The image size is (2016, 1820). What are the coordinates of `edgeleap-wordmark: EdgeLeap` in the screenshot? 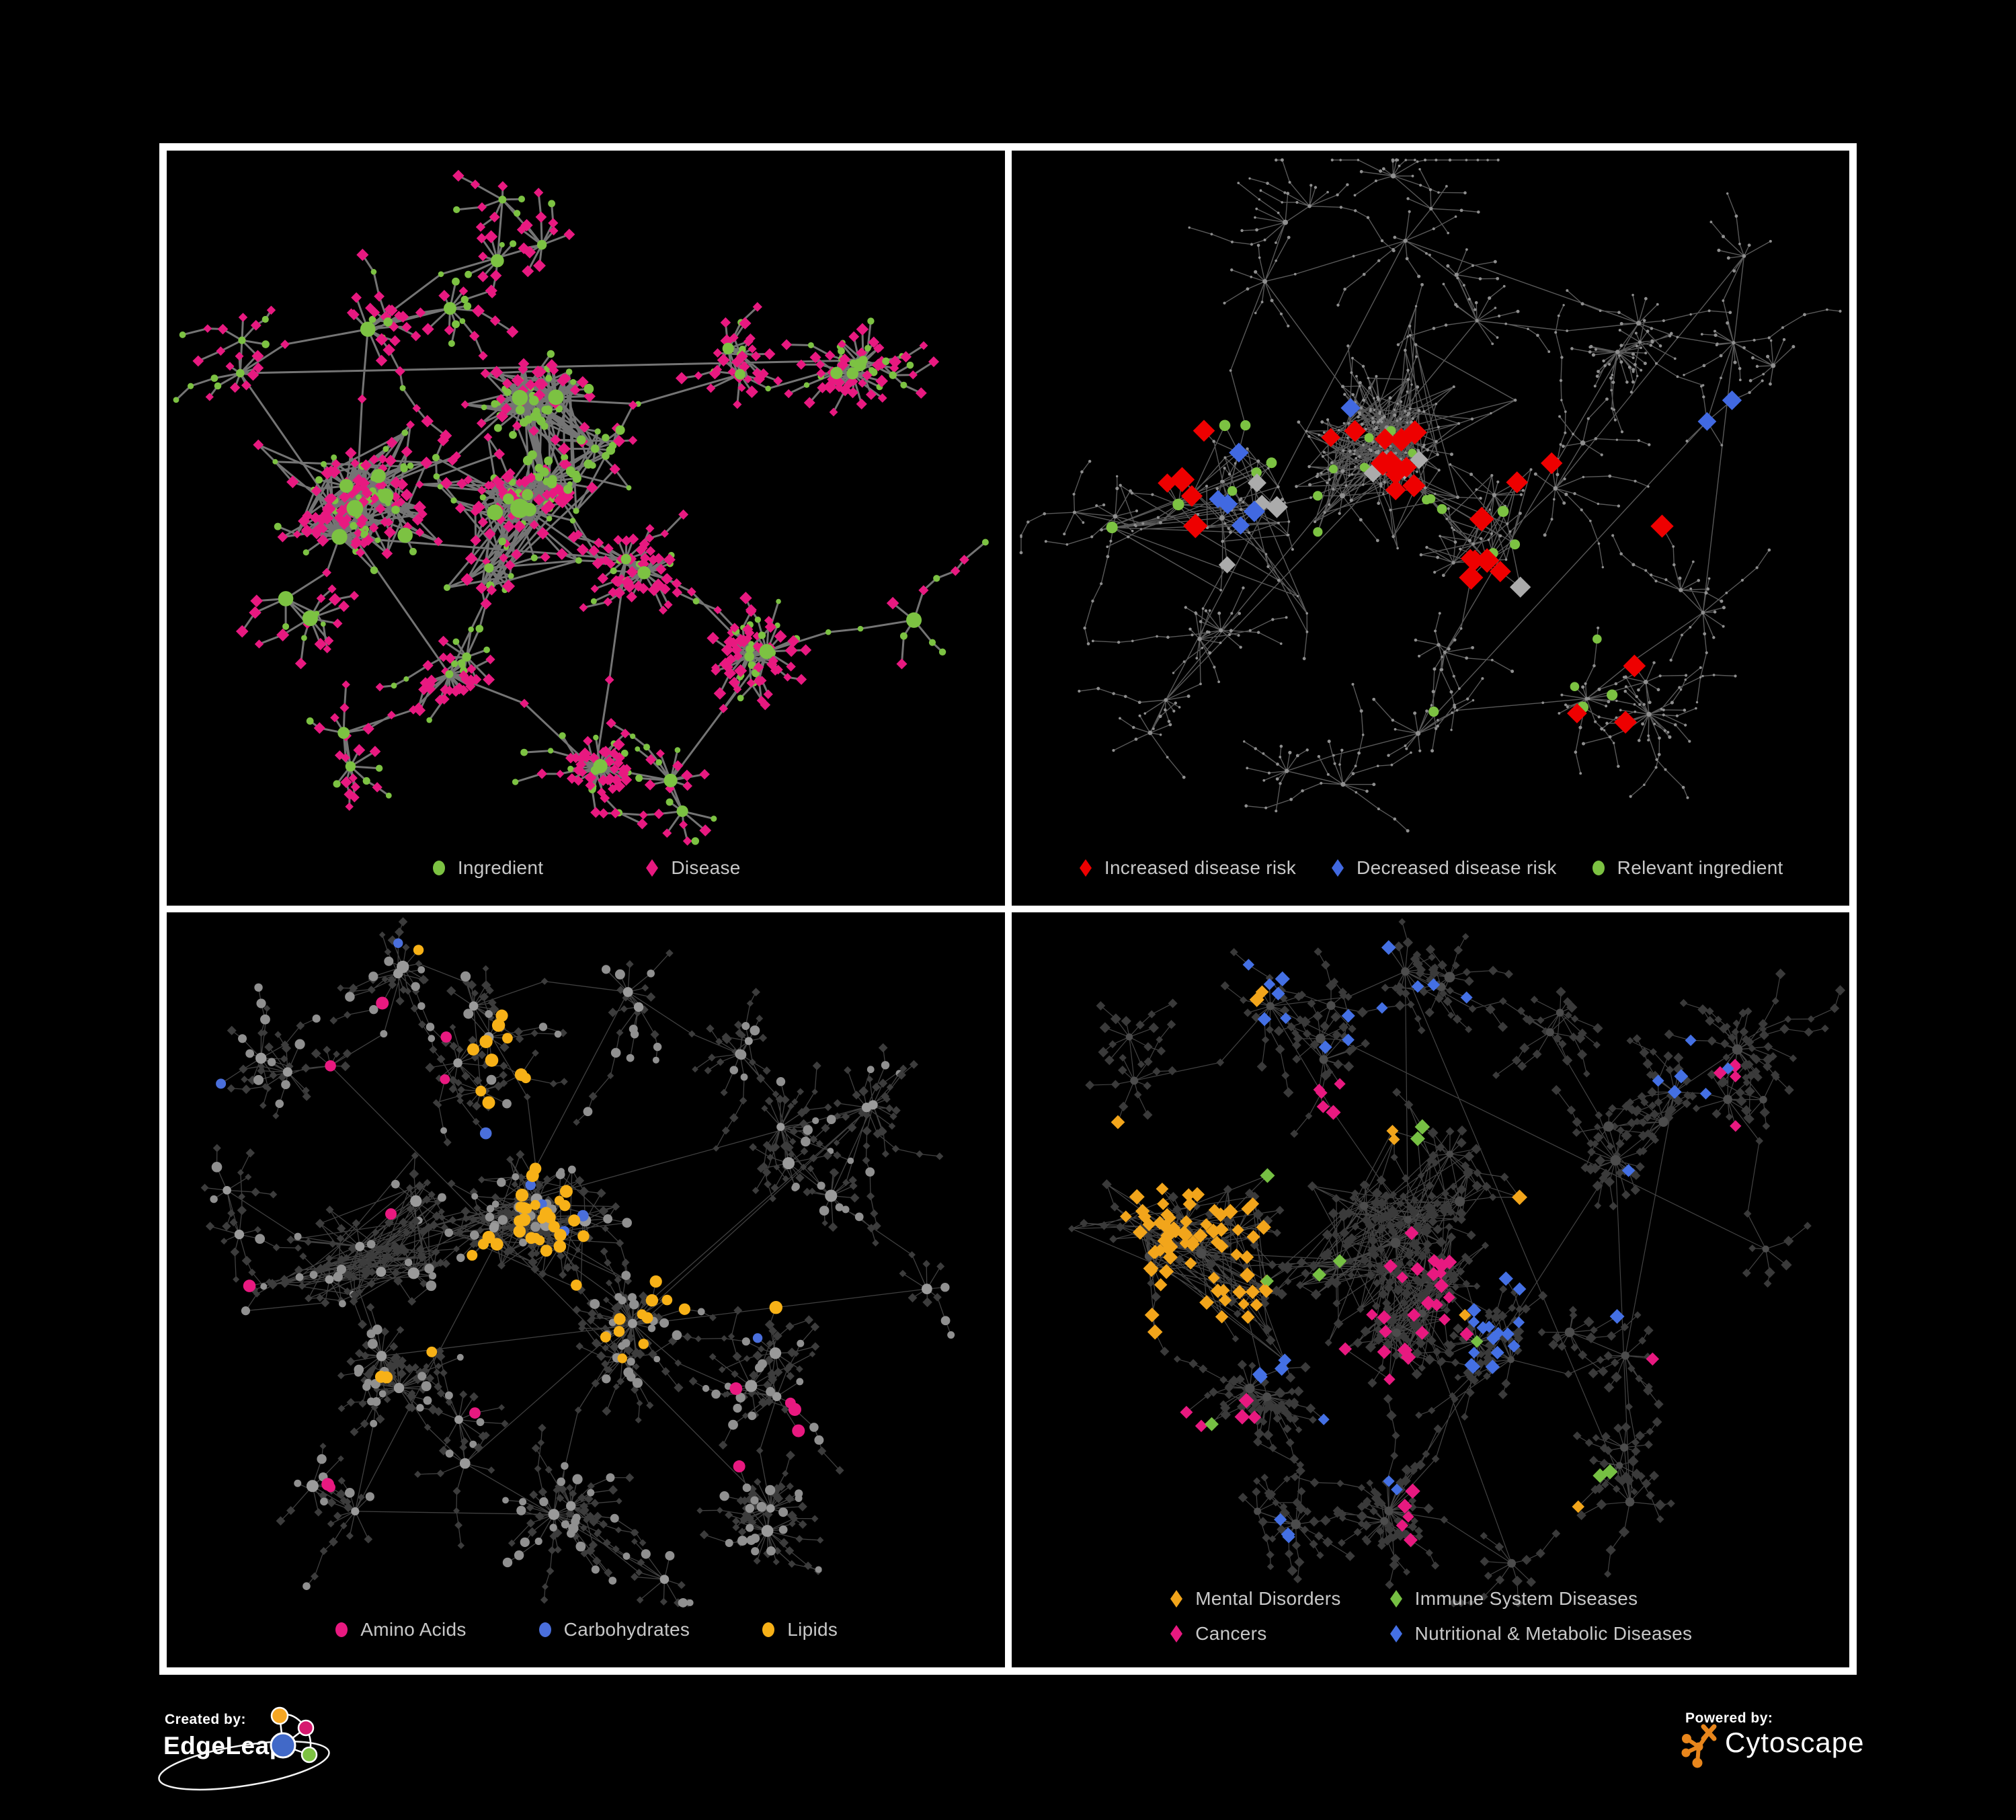 It's located at (224, 1745).